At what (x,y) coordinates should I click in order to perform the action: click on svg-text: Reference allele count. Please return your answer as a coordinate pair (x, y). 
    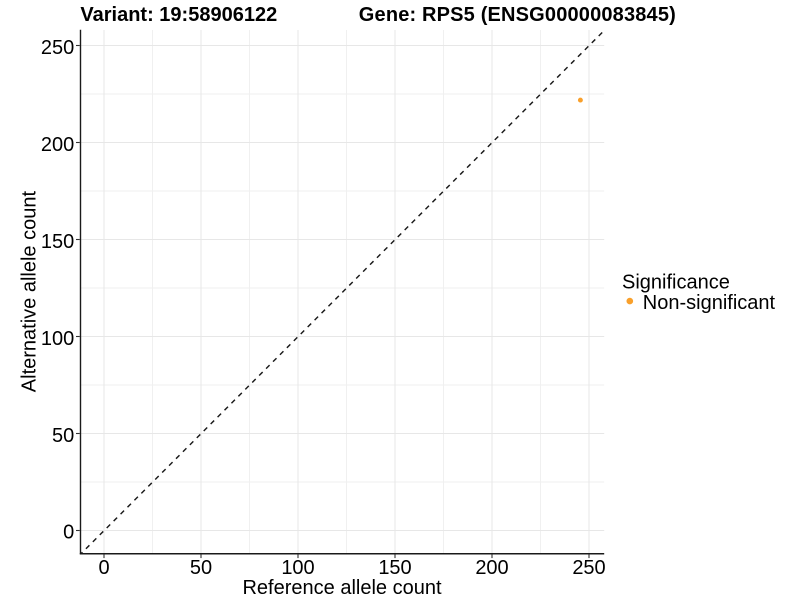
    Looking at the image, I should click on (341, 588).